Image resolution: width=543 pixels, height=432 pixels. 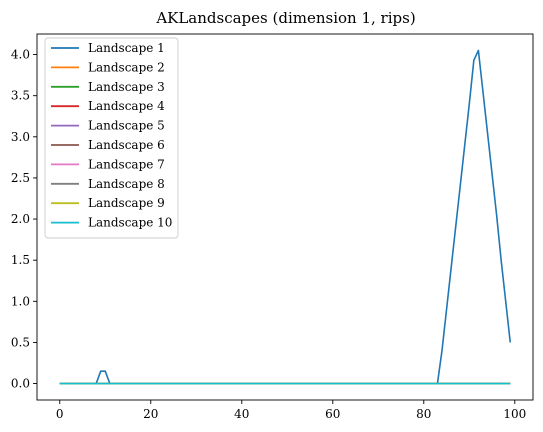 What do you see at coordinates (514, 414) in the screenshot?
I see `x-tick-label: 100` at bounding box center [514, 414].